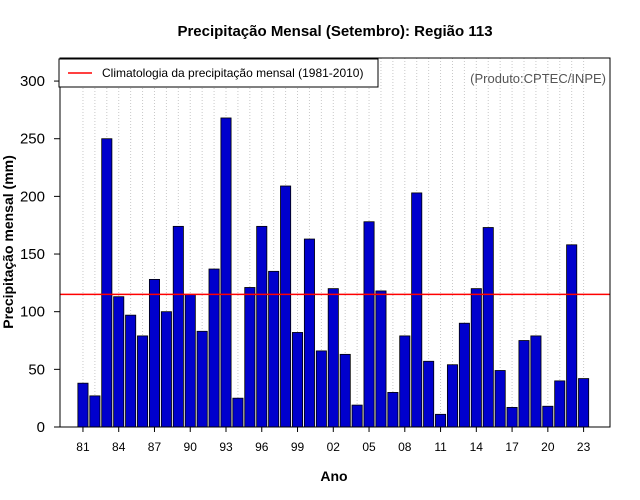 This screenshot has height=500, width=640. I want to click on bar-2020, so click(548, 416).